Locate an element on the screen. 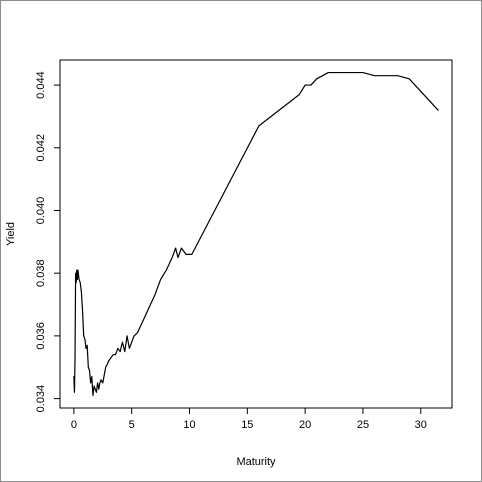 Image resolution: width=482 pixels, height=482 pixels. x-tick-label: 20 is located at coordinates (305, 425).